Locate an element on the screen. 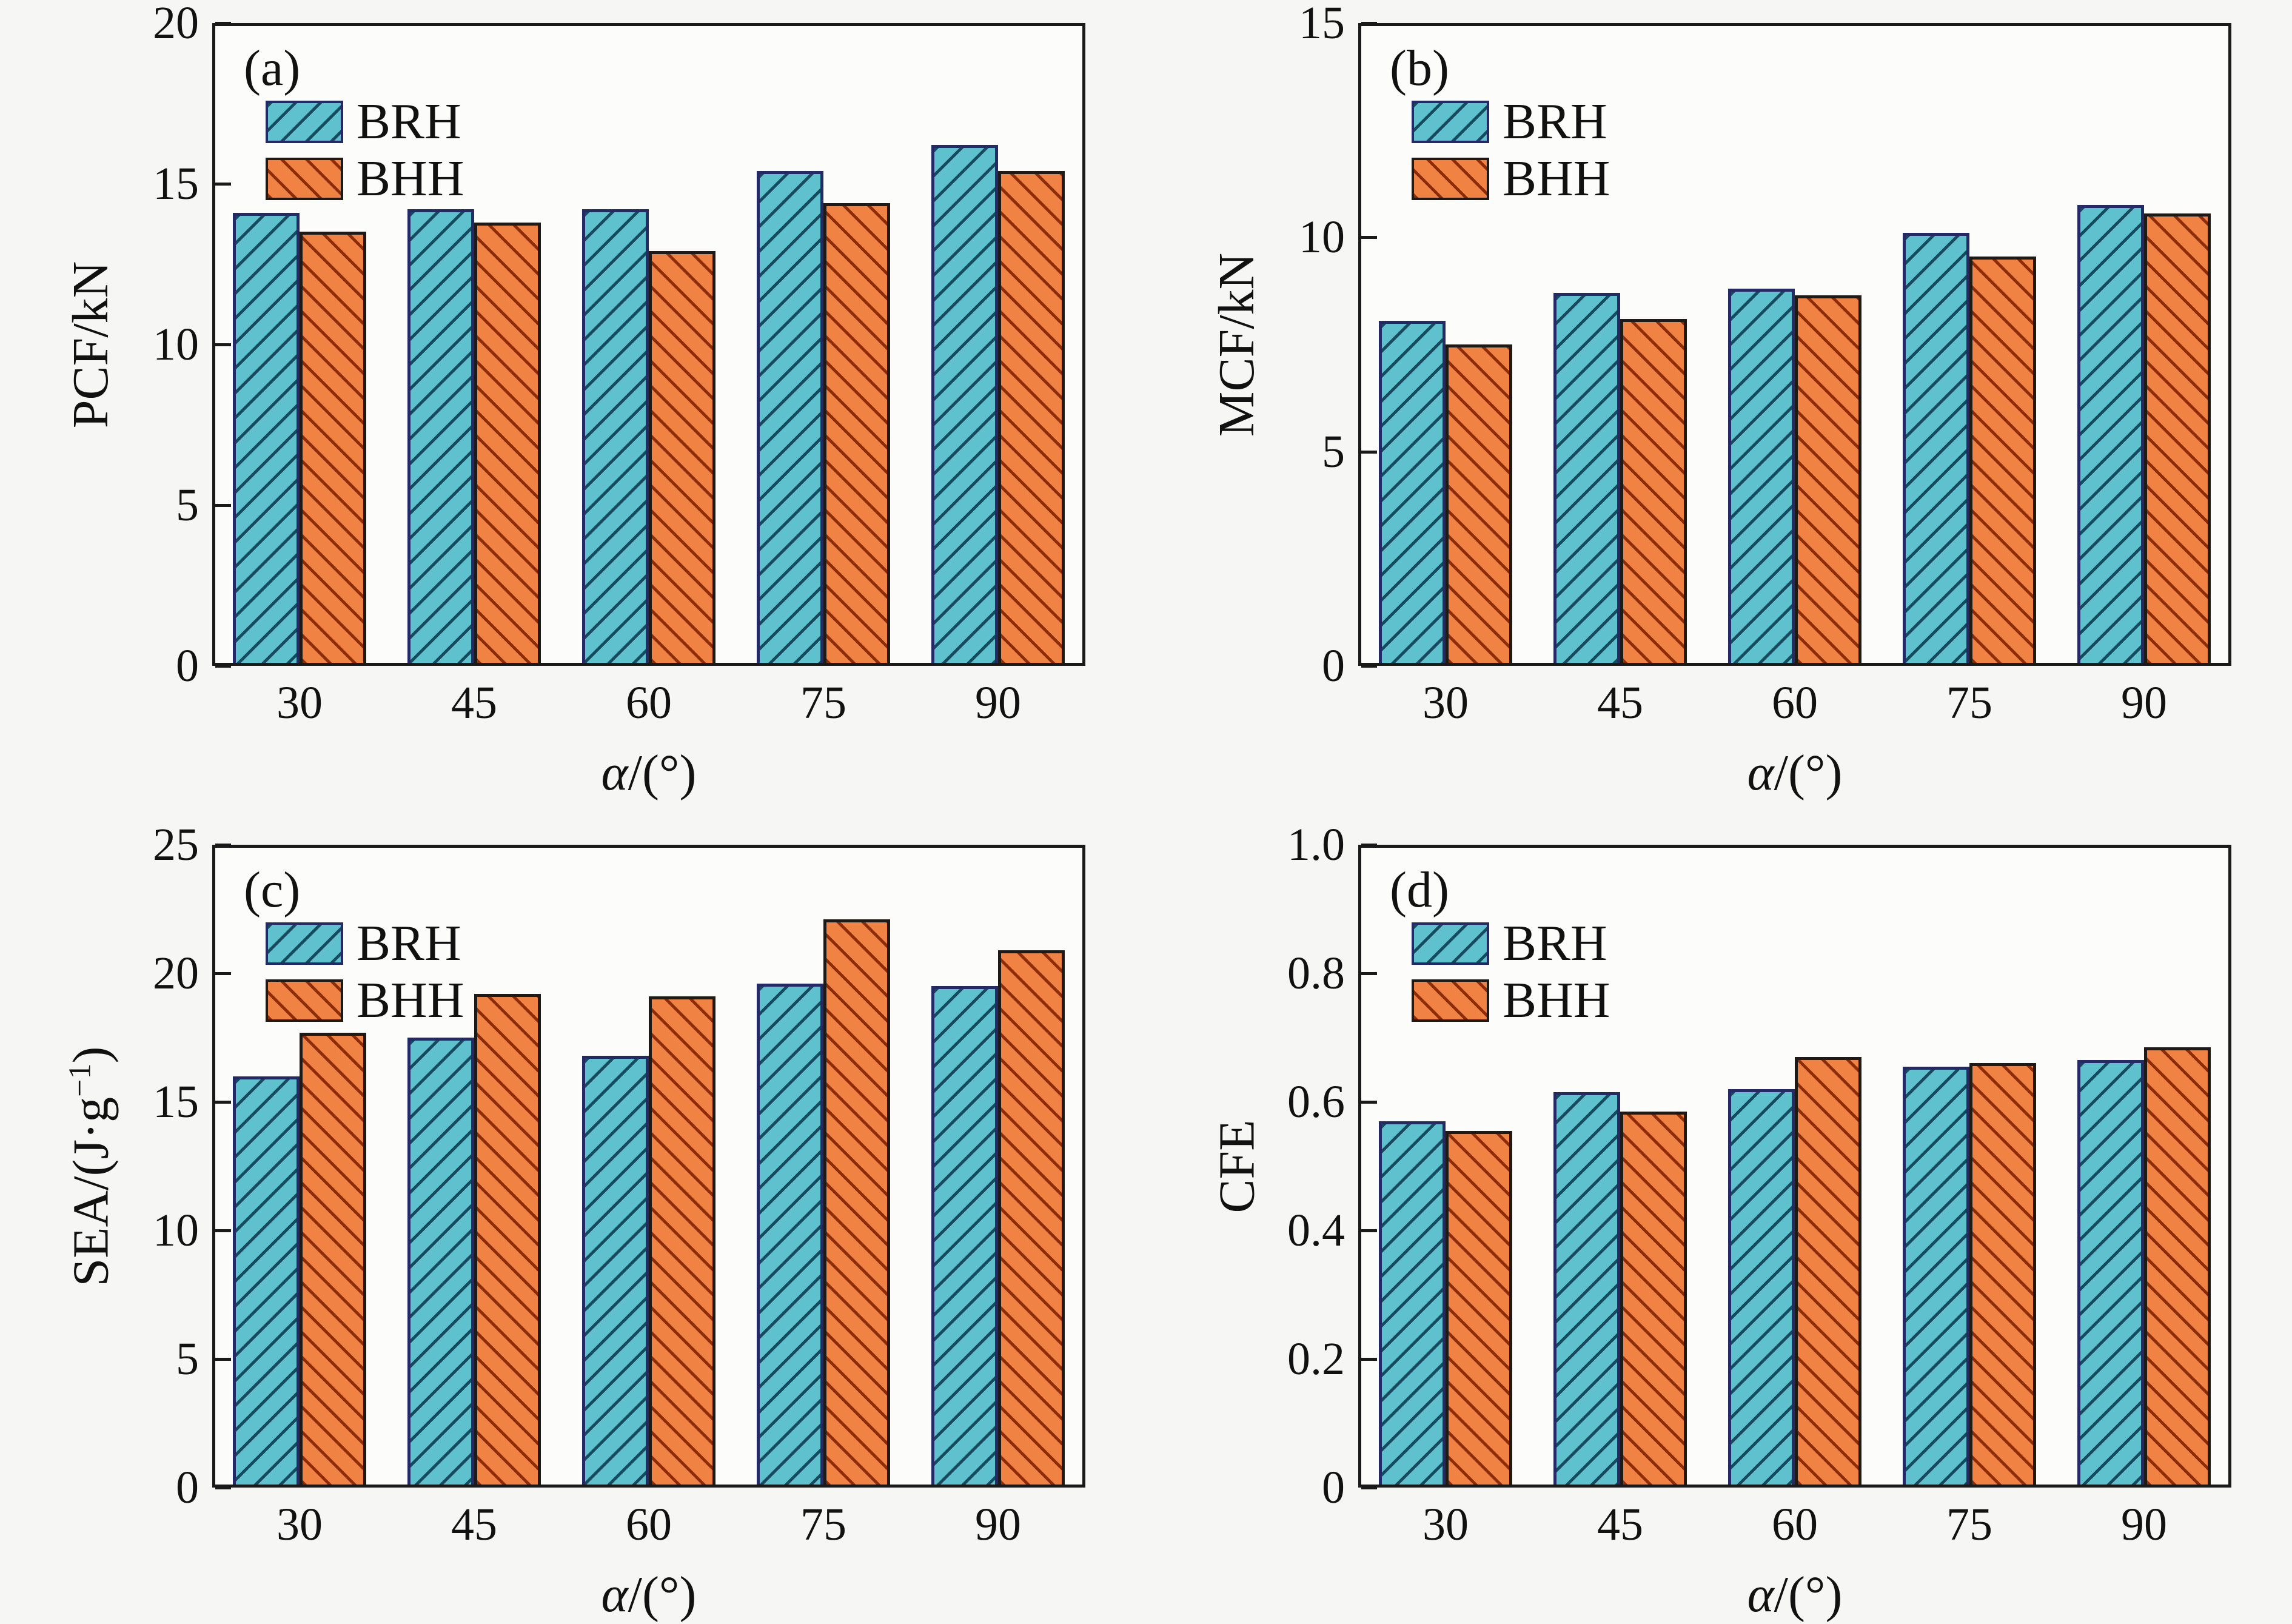  legend-a: BRH BHH is located at coordinates (365, 153).